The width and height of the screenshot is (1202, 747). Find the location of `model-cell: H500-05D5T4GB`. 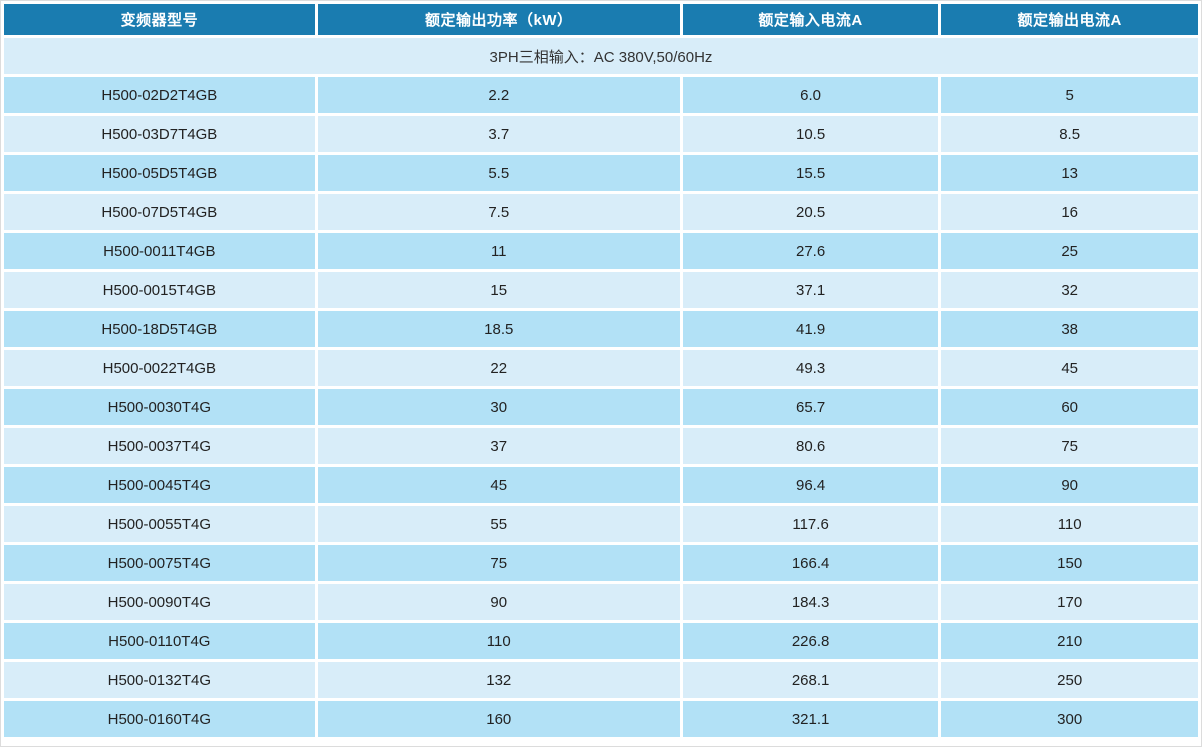

model-cell: H500-05D5T4GB is located at coordinates (159, 173).